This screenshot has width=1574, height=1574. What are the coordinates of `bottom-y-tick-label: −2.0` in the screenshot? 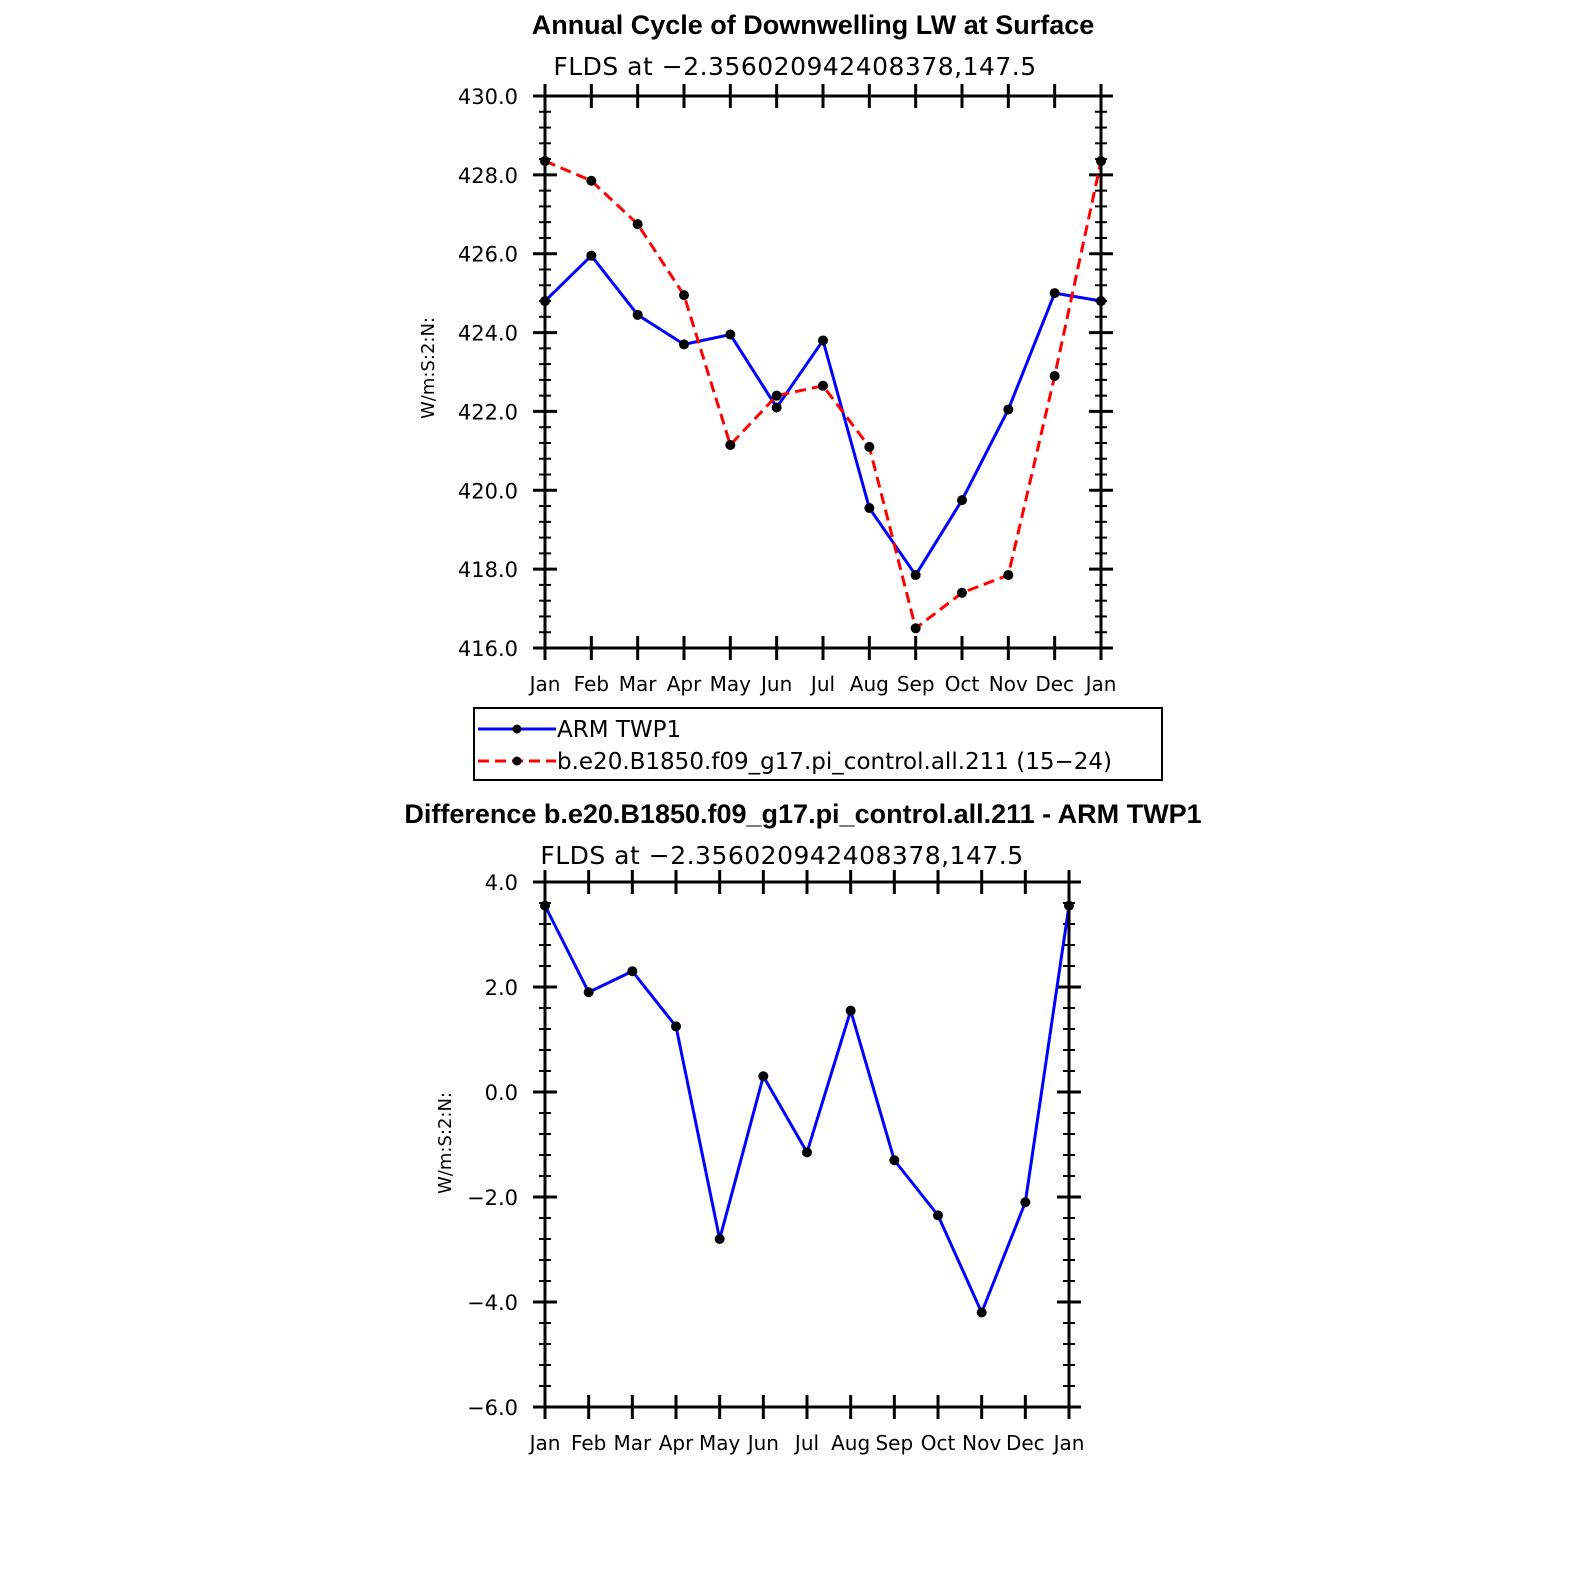 It's located at (492, 1198).